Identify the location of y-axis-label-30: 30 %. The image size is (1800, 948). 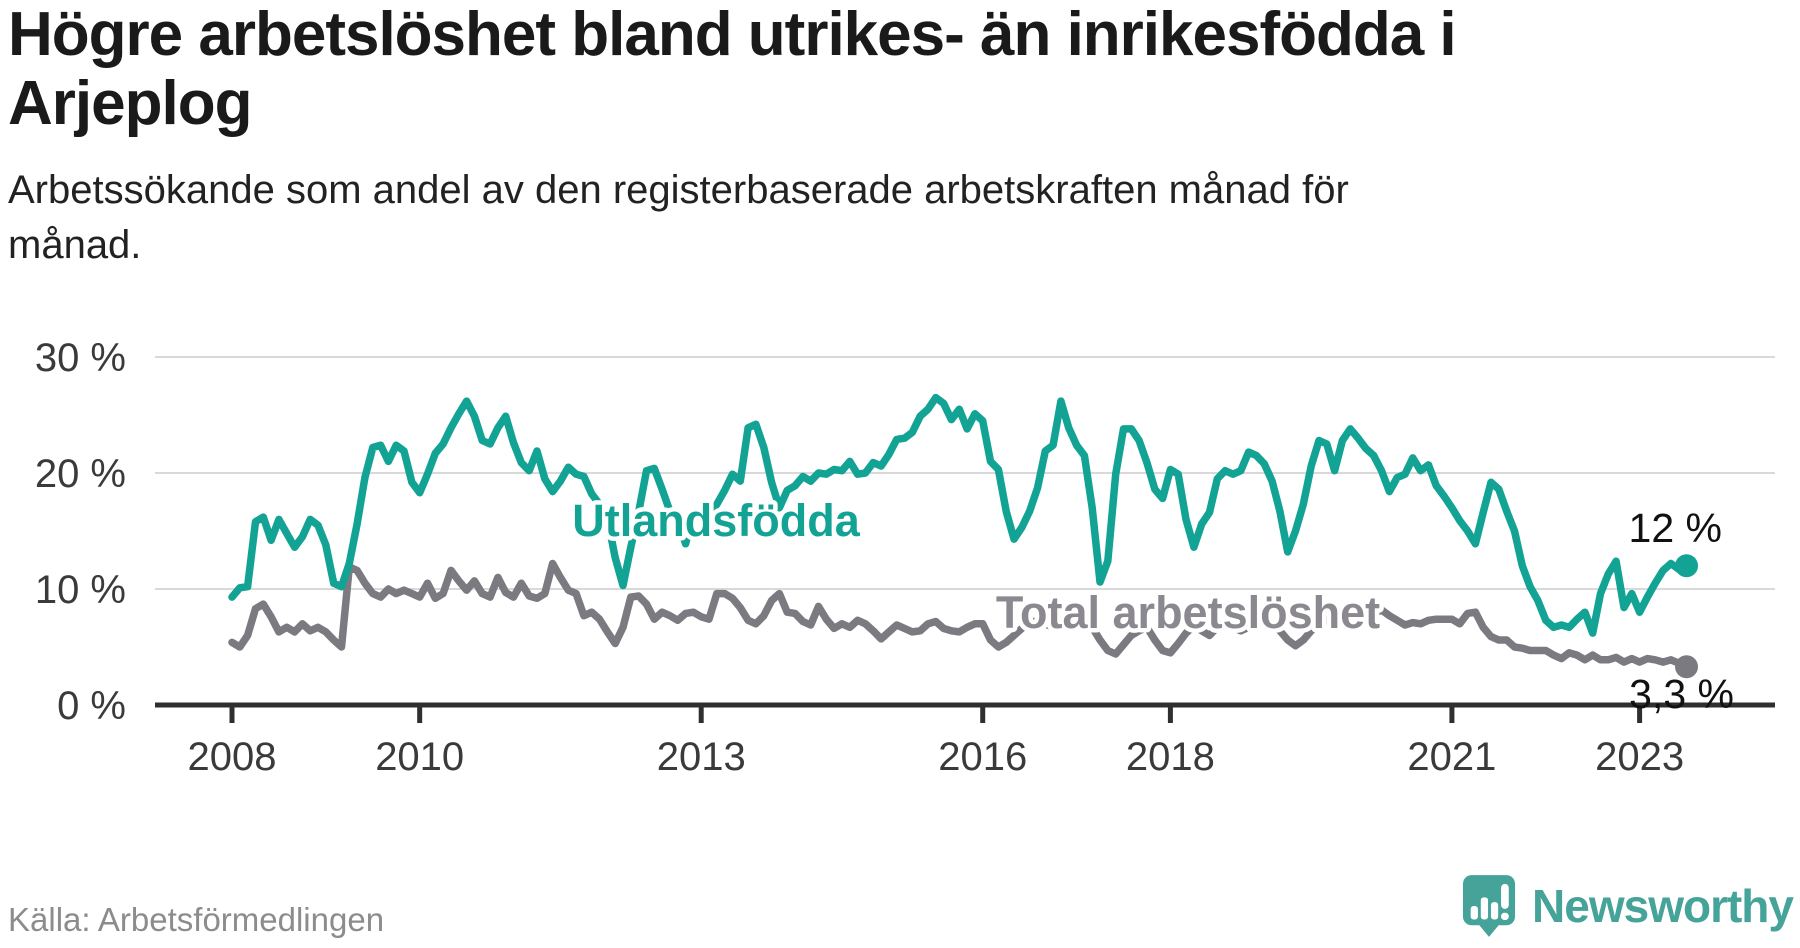
(80, 358).